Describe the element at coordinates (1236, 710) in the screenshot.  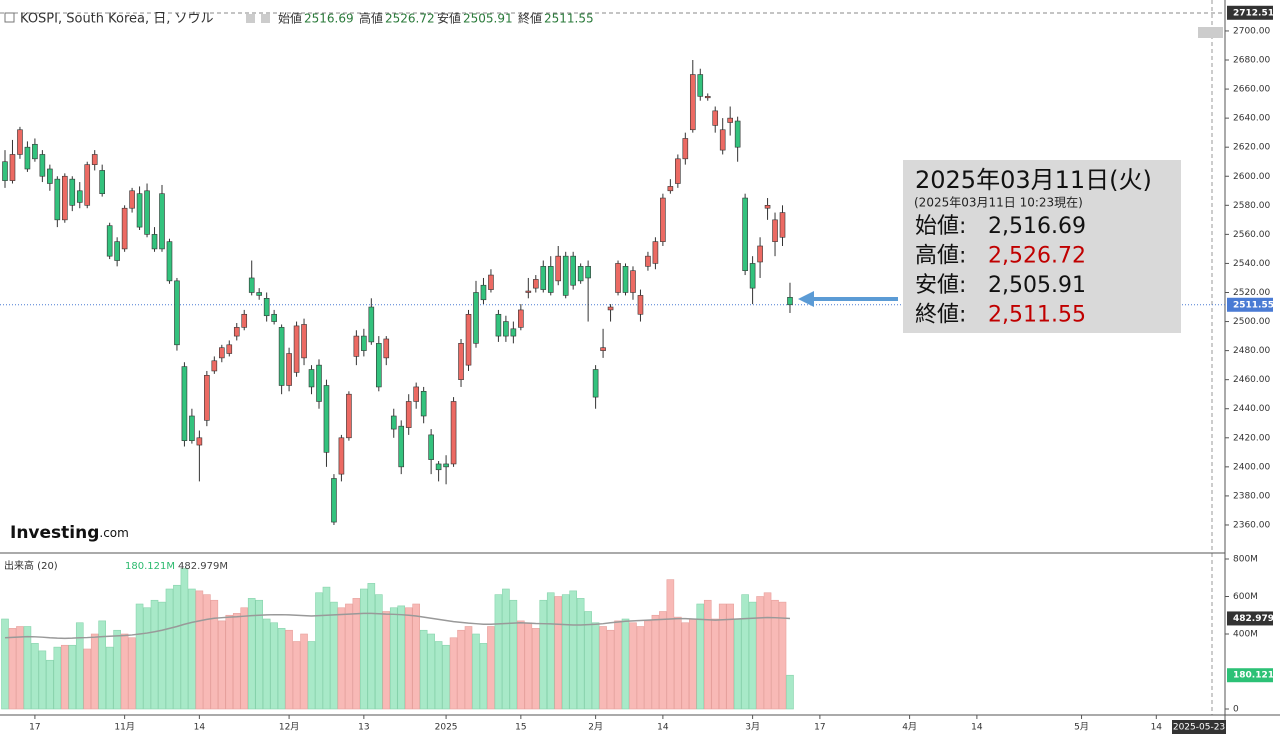
I see `volume-tick-label: 0` at that location.